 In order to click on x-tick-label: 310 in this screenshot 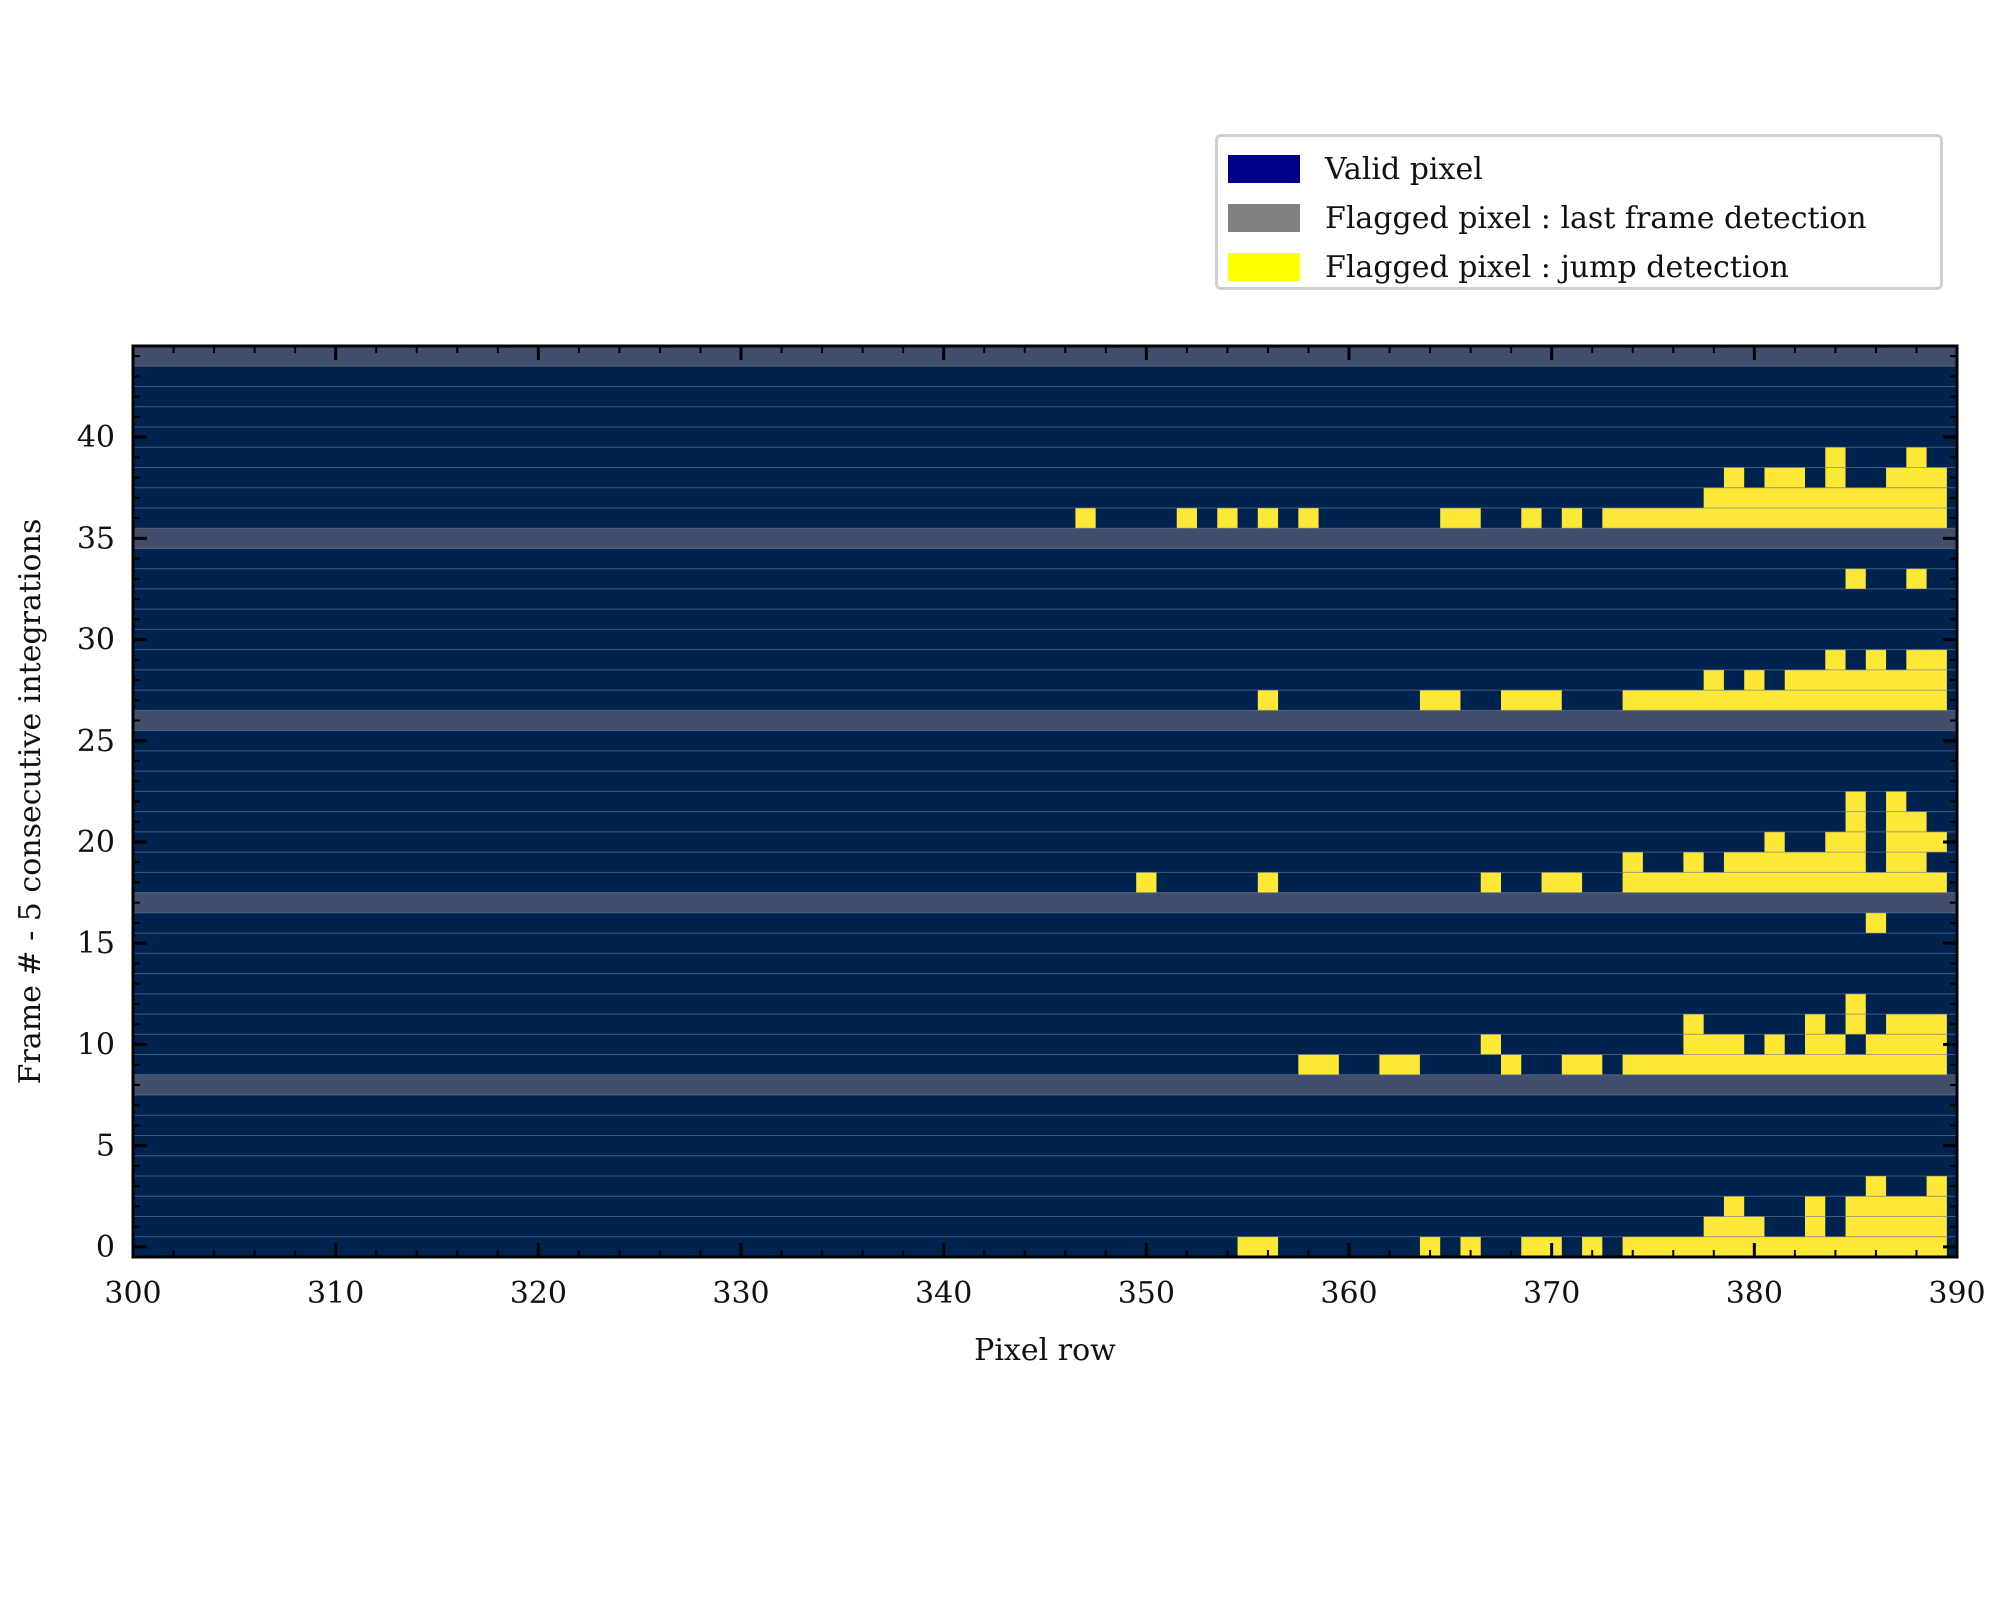, I will do `click(335, 1293)`.